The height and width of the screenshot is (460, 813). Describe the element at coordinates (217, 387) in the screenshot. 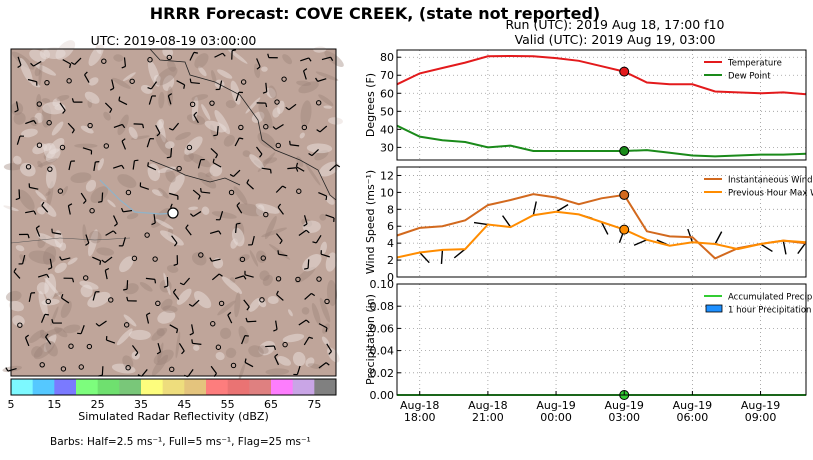

I see `colorbar-segment` at that location.